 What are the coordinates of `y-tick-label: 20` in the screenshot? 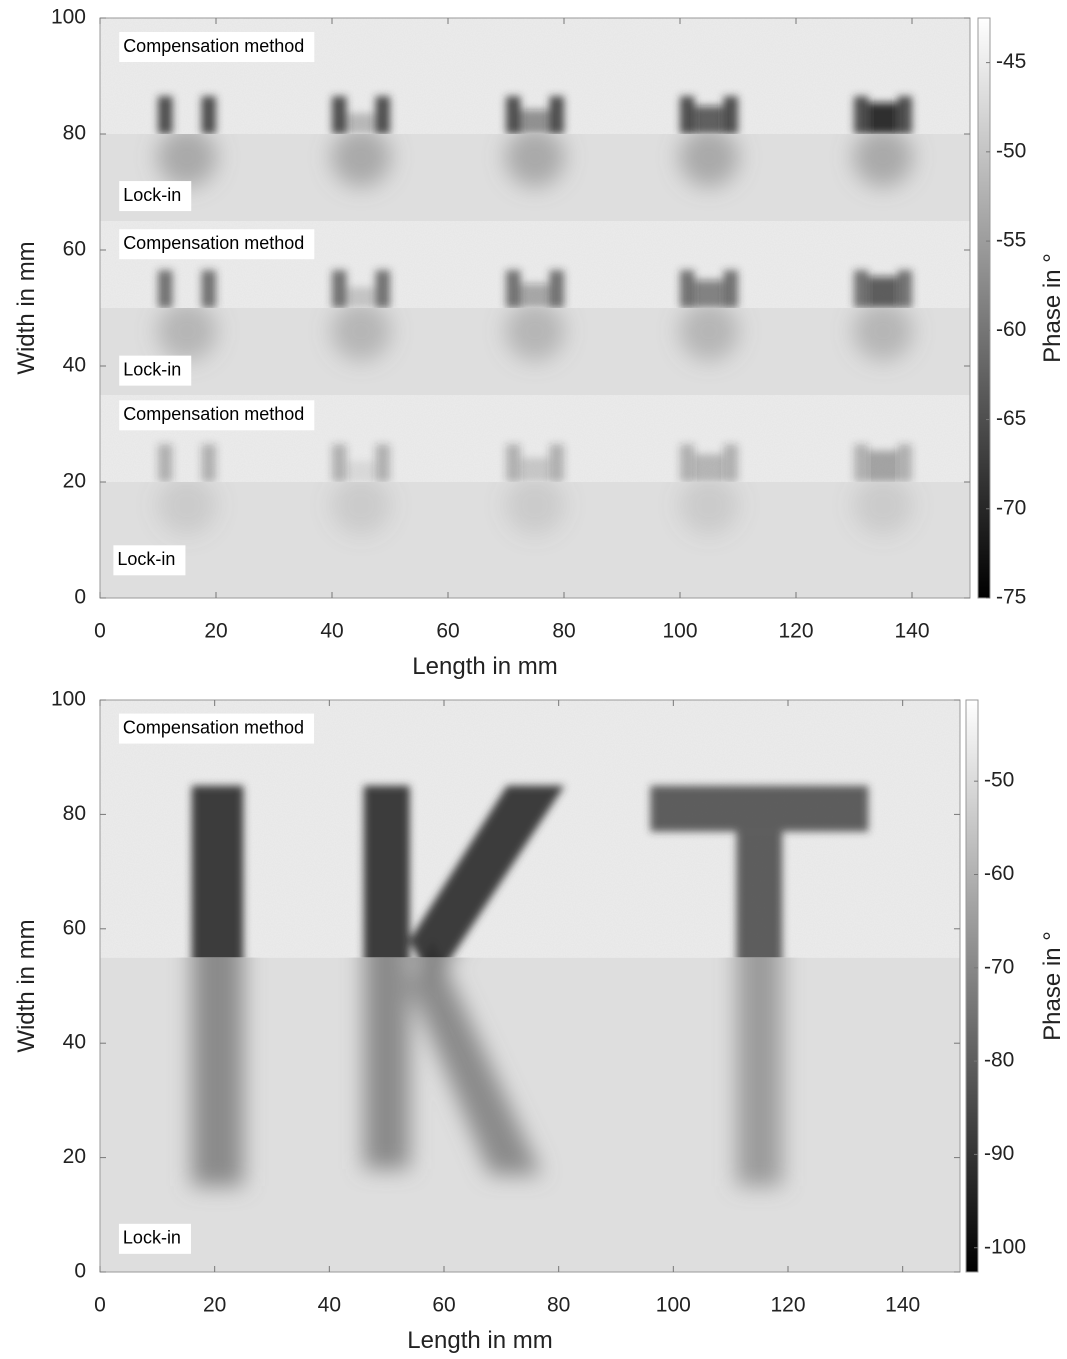 It's located at (74, 1156).